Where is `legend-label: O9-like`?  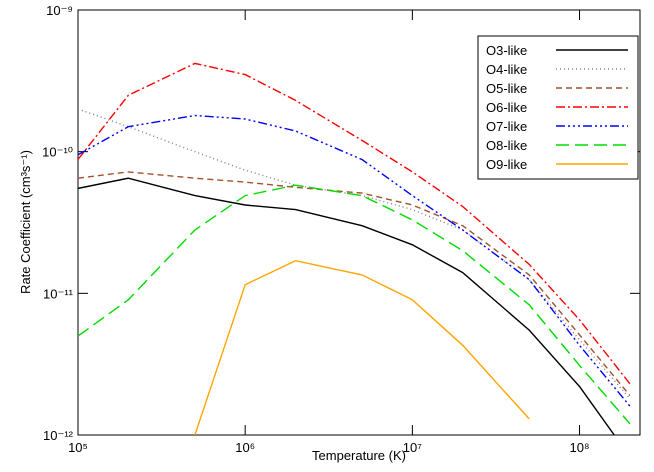
legend-label: O9-like is located at coordinates (506, 164).